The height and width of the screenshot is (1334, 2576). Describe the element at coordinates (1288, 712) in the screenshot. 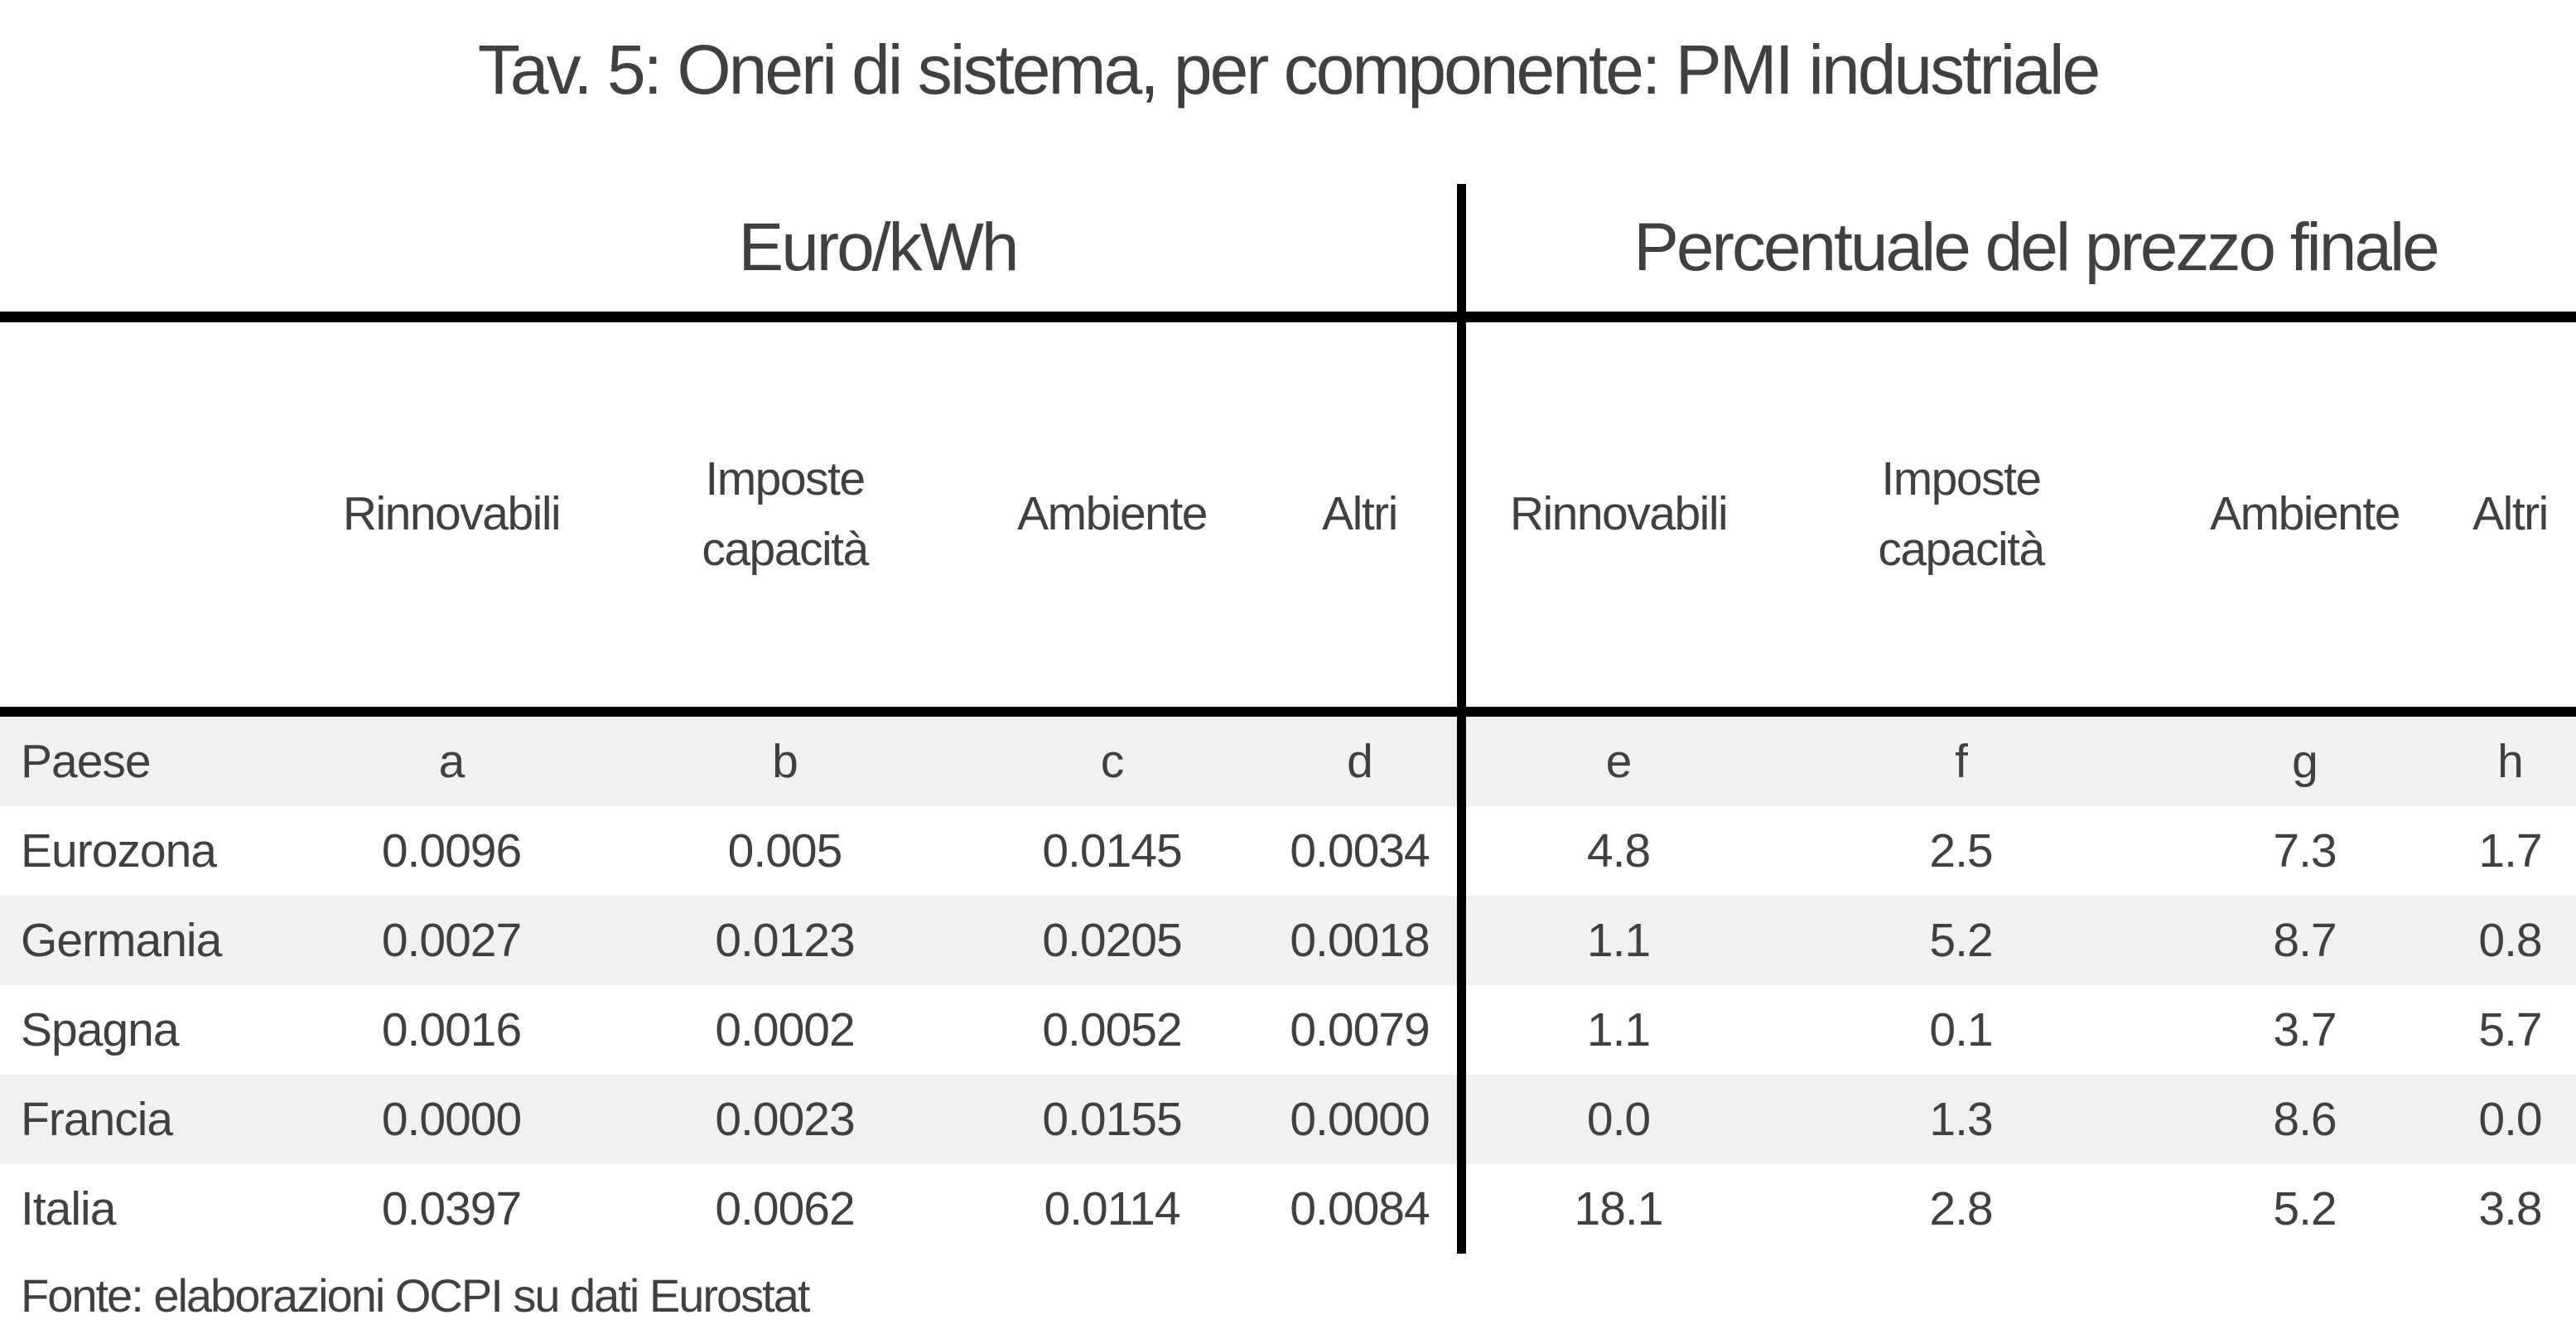

I see `horizontal-rule-mid` at that location.